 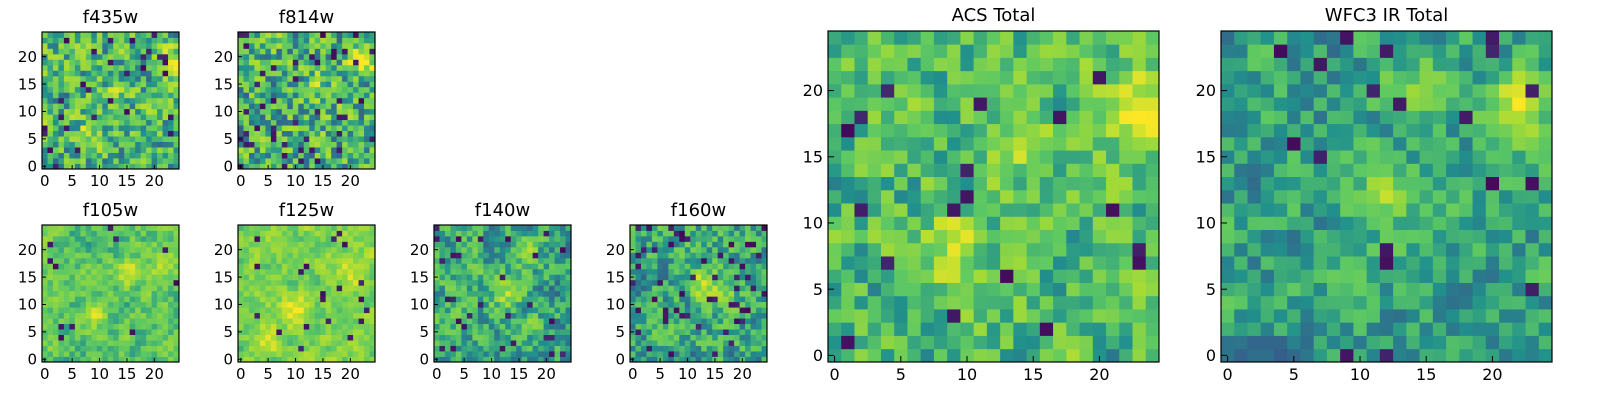 I want to click on plot-frame, so click(x=502, y=293).